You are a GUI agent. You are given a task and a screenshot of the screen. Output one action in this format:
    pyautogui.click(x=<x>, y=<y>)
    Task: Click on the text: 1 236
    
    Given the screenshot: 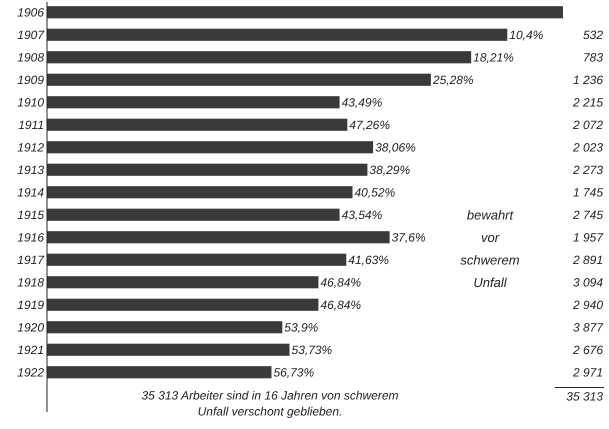 What is the action you would take?
    pyautogui.click(x=588, y=79)
    